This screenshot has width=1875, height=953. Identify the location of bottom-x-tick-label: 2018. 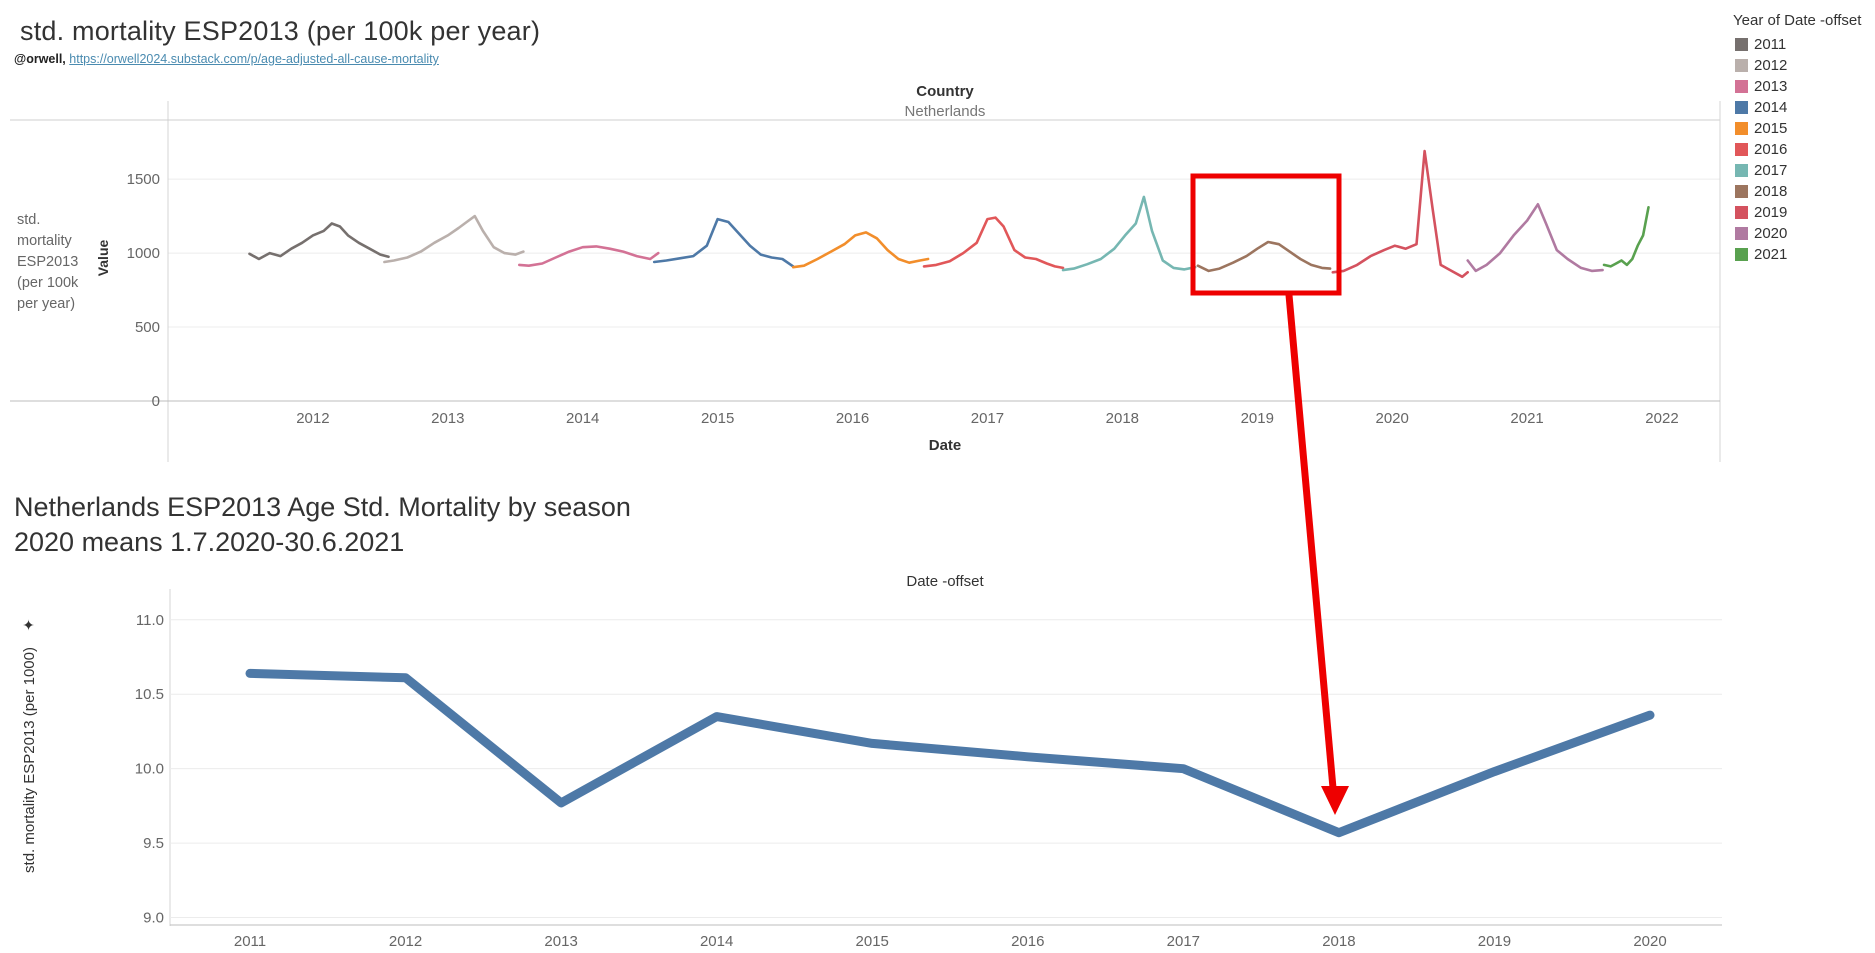
(1338, 941).